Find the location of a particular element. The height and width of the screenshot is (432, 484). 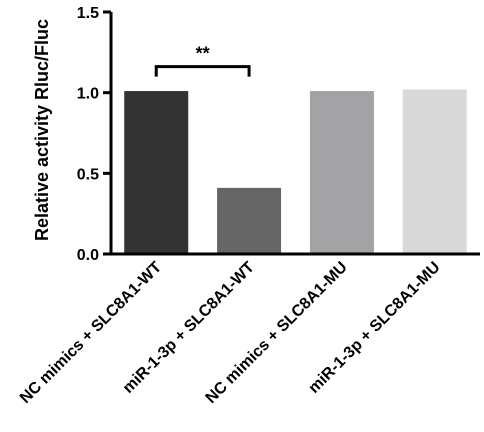

y-axis-title: Relative activity Rluc/Fluc is located at coordinates (42, 130).